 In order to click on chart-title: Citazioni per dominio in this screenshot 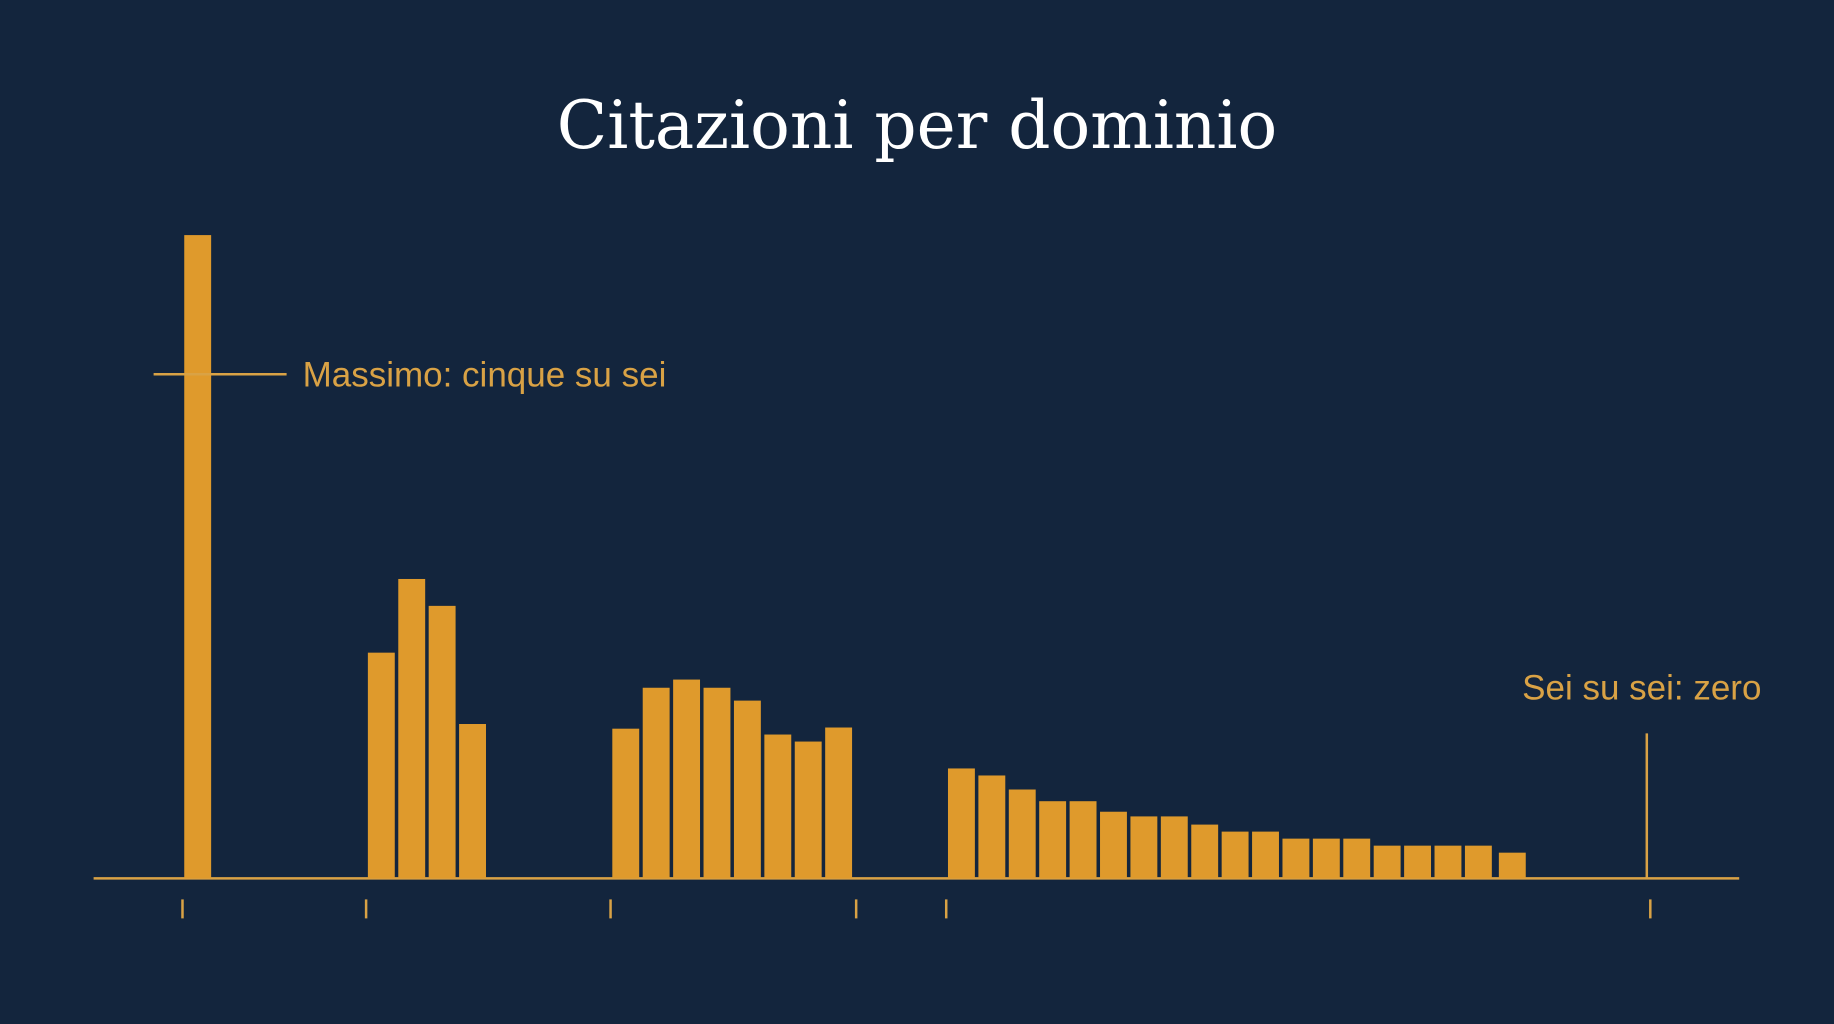, I will do `click(917, 125)`.